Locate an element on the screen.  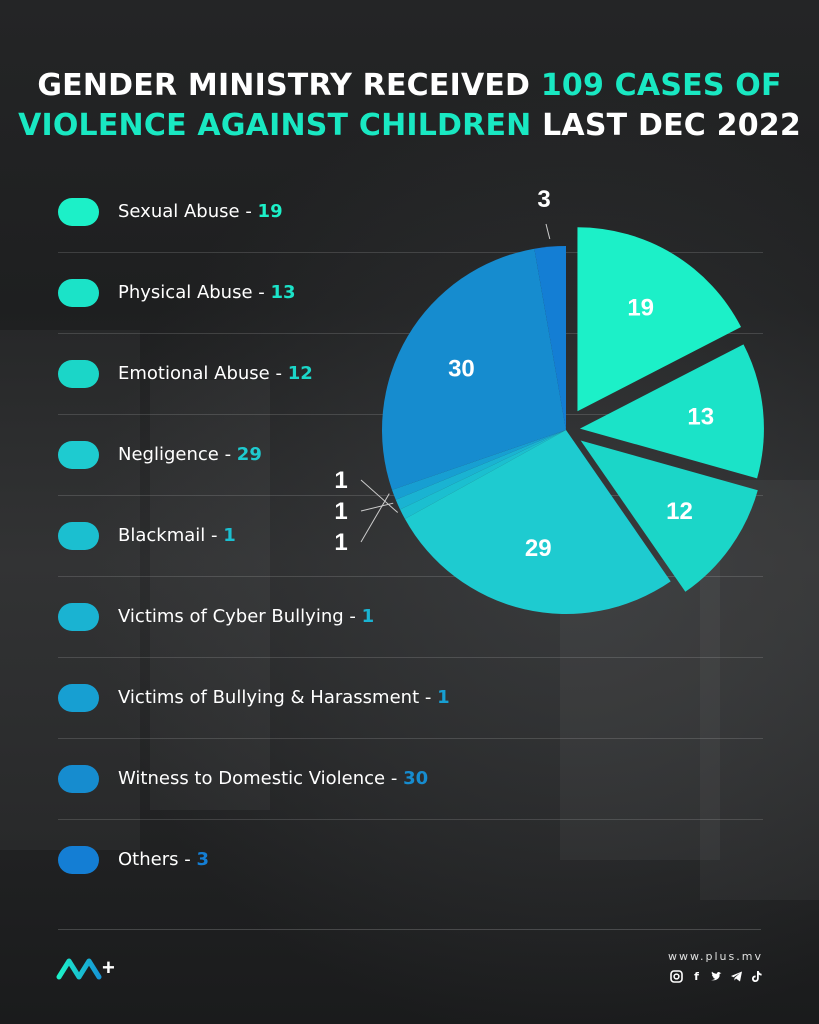
legend-item: Victims of Bullying & Harassment - 1 is located at coordinates (410, 698).